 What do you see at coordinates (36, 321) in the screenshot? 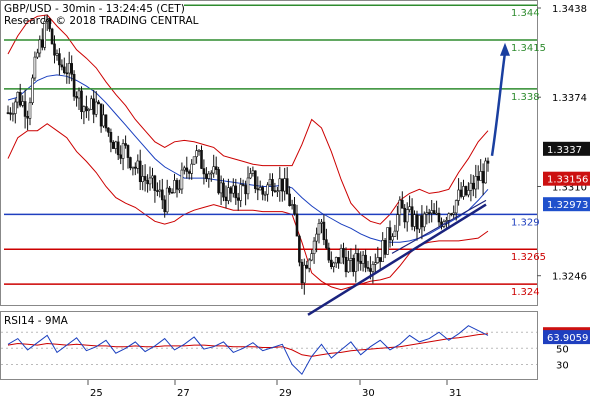
I see `rsi-title: RSI14 - 9MA` at bounding box center [36, 321].